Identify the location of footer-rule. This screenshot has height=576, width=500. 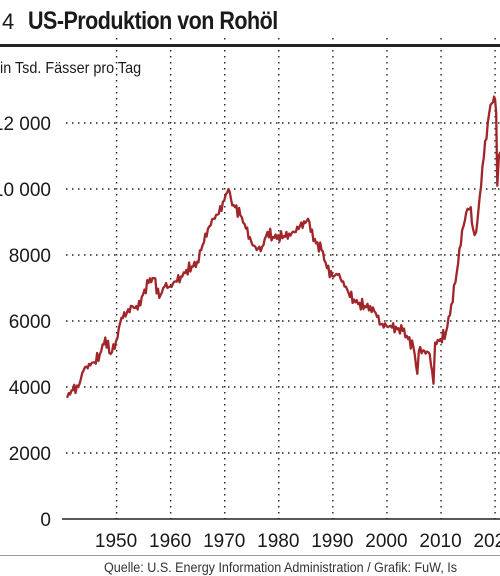
(250, 555).